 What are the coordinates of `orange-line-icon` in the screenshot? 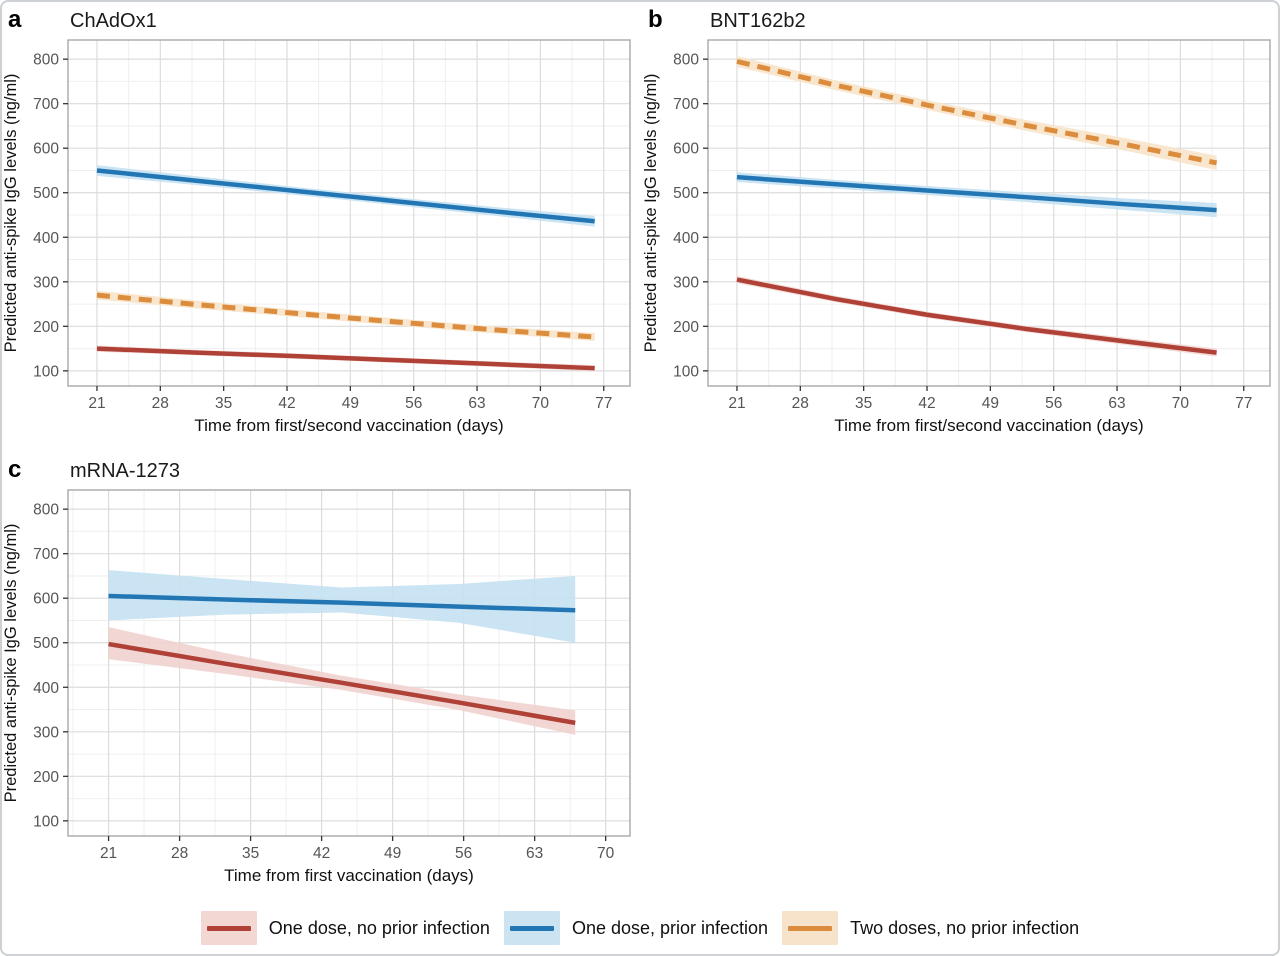 It's located at (810, 928).